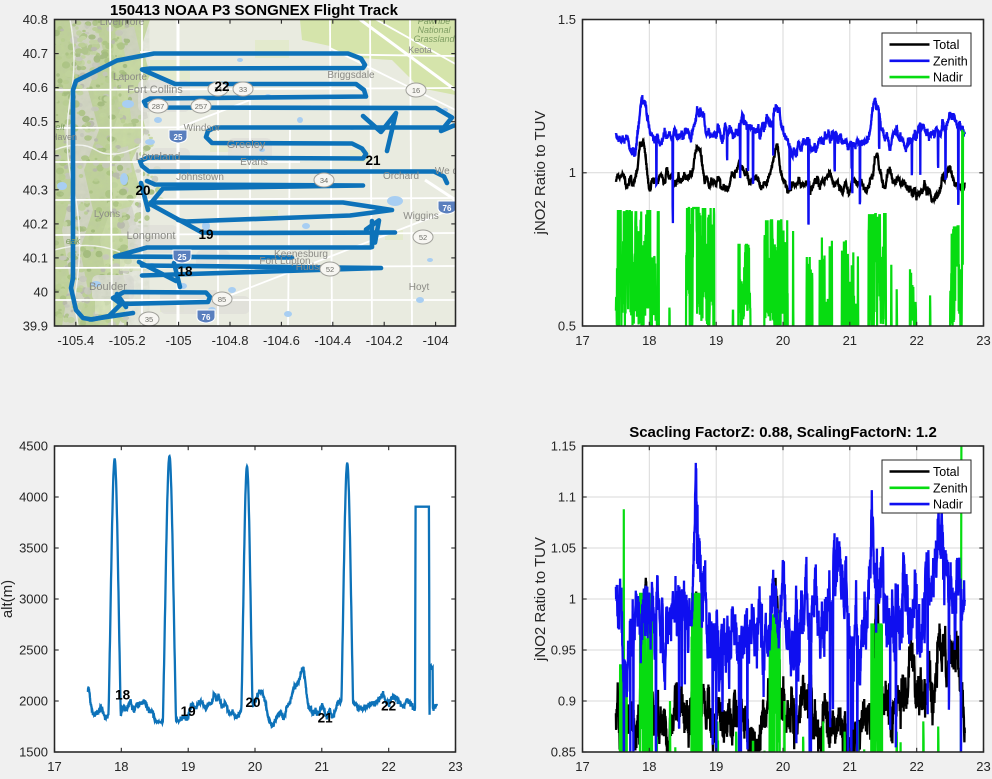 This screenshot has width=992, height=779. What do you see at coordinates (179, 340) in the screenshot?
I see `svg-text: -105` at bounding box center [179, 340].